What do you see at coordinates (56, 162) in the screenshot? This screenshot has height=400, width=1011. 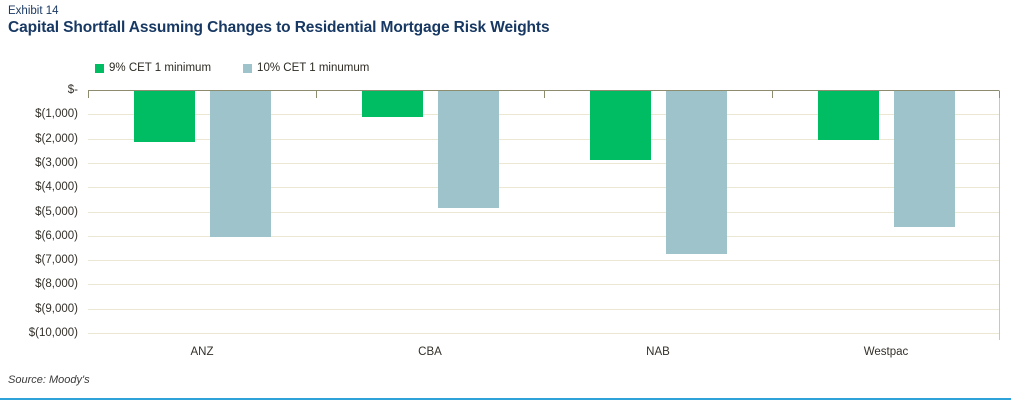 I see `y-axis-tick-label: $(3,000)` at bounding box center [56, 162].